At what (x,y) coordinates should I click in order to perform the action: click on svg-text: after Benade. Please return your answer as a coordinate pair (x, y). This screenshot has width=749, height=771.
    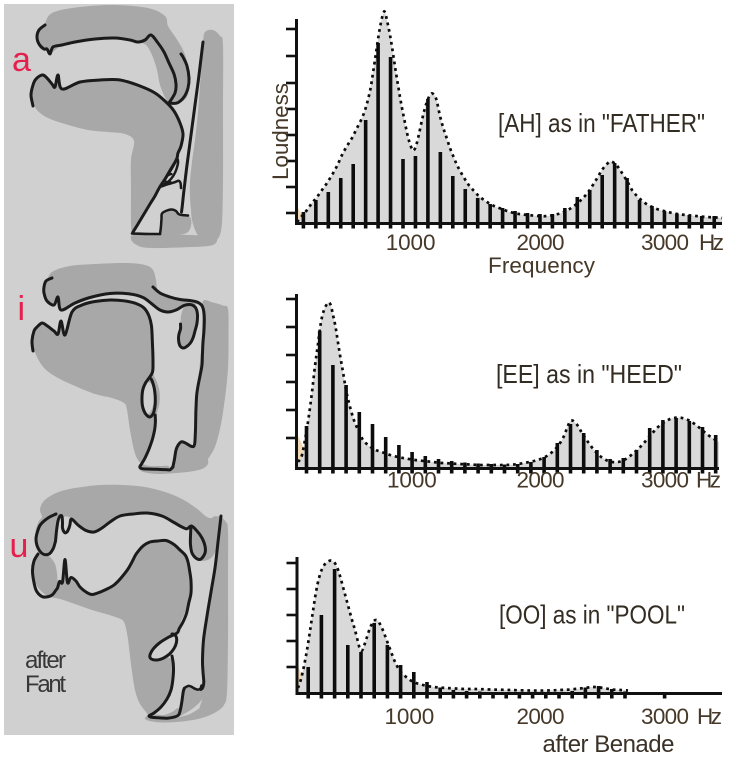
    Looking at the image, I should click on (609, 744).